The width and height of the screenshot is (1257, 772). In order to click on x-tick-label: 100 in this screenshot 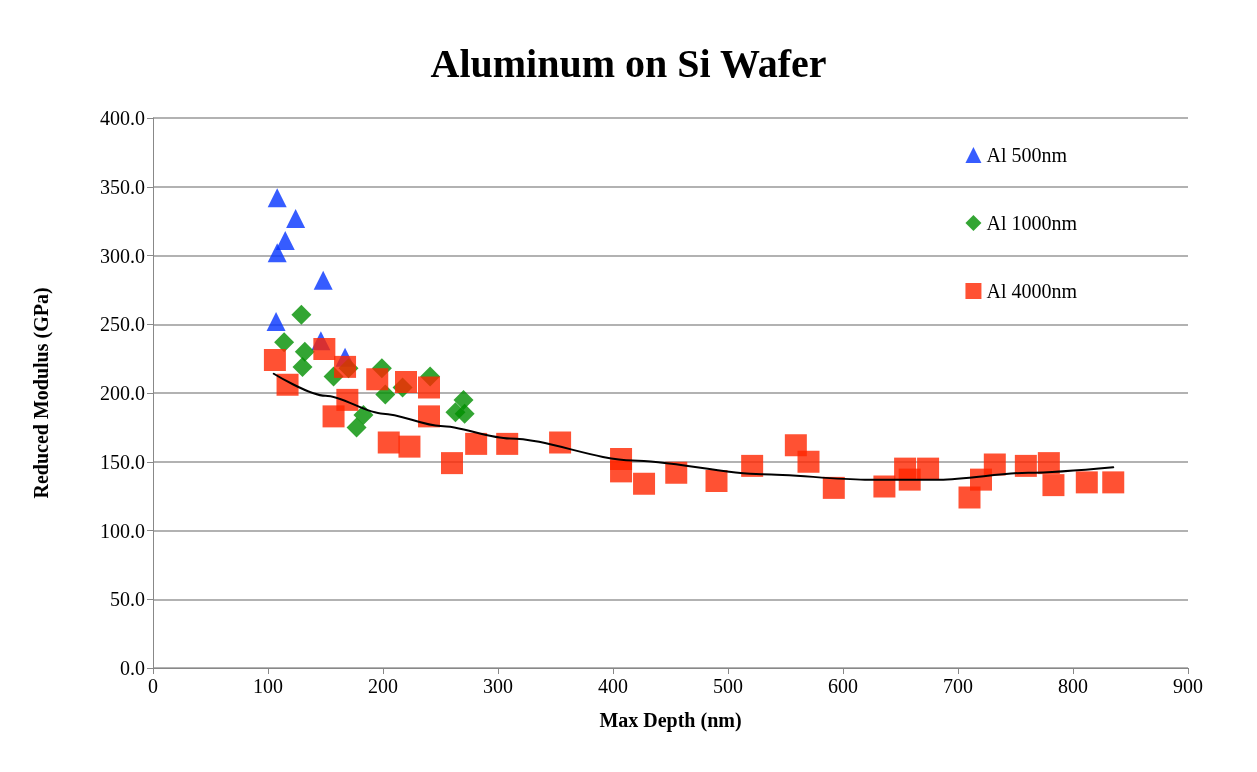, I will do `click(268, 686)`.